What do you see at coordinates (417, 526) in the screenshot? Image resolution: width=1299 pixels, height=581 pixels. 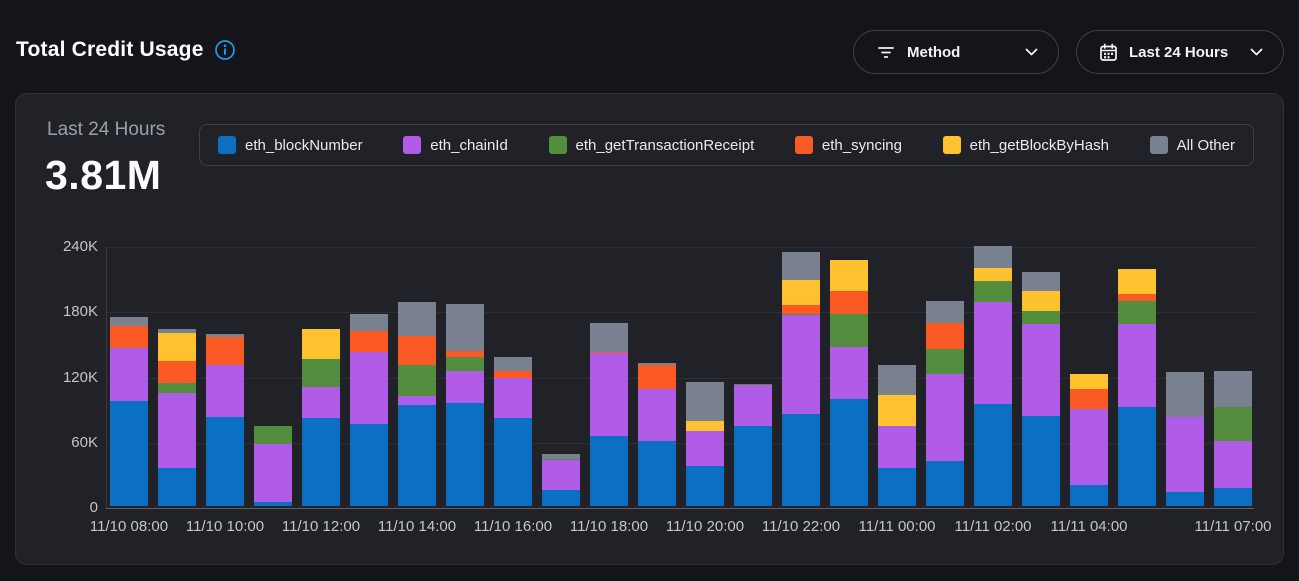 I see `x-axis-tick-label: 11/10 14:00` at bounding box center [417, 526].